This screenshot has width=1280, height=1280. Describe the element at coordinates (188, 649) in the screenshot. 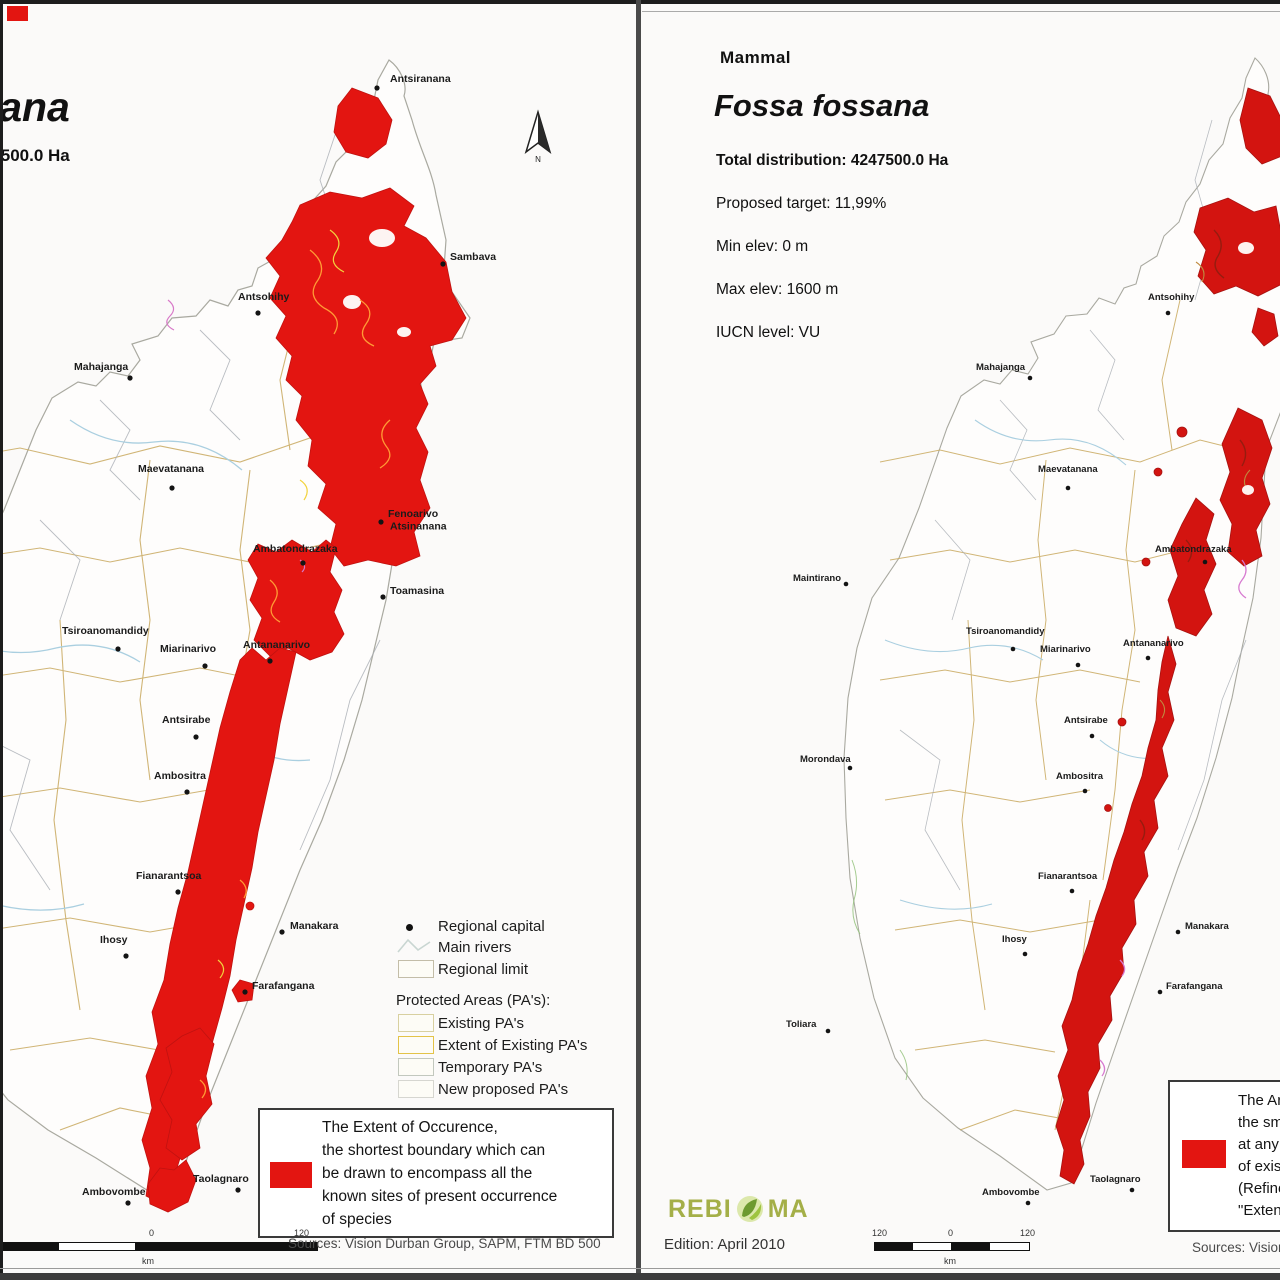

I see `city-label: Miarinarivo` at that location.